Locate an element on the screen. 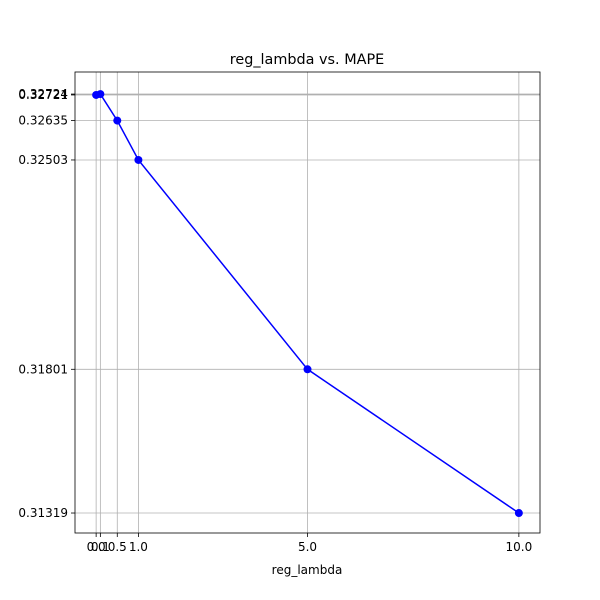 The height and width of the screenshot is (600, 600). y-tick-label: 0.31319 is located at coordinates (43, 513).